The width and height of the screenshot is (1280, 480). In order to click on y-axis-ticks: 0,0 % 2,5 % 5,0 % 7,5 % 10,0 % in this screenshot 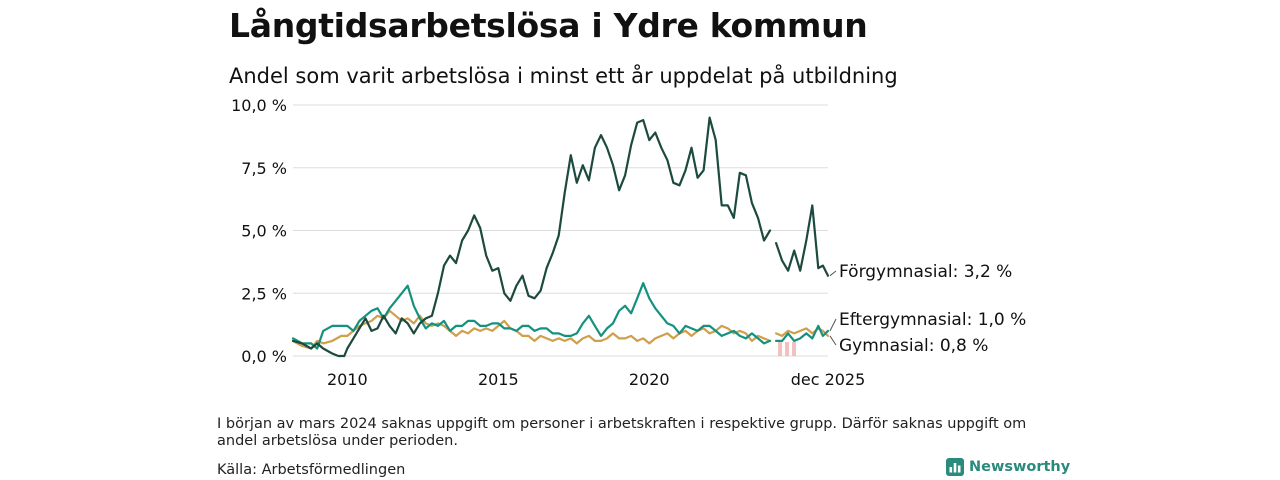, I will do `click(259, 231)`.